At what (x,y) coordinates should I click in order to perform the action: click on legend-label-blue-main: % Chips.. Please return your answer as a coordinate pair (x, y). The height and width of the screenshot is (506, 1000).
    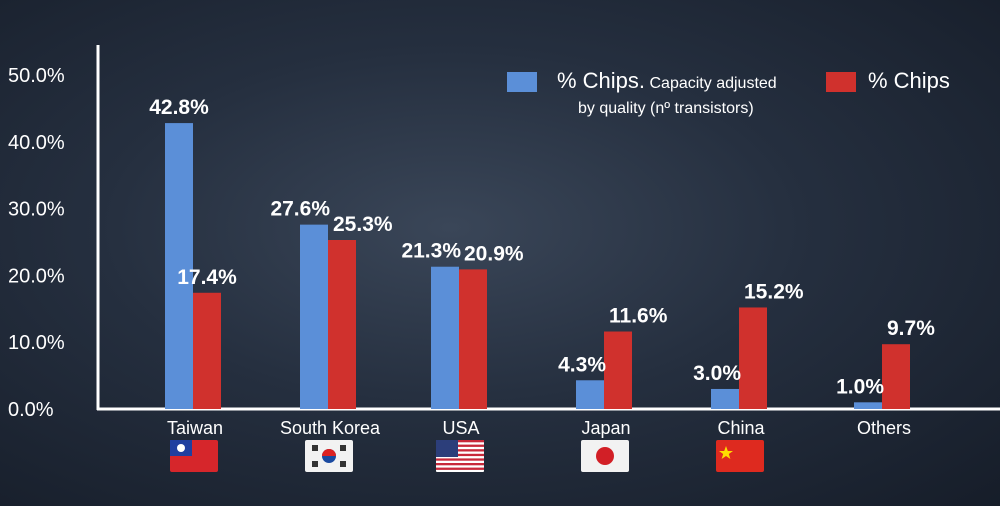
    Looking at the image, I should click on (601, 80).